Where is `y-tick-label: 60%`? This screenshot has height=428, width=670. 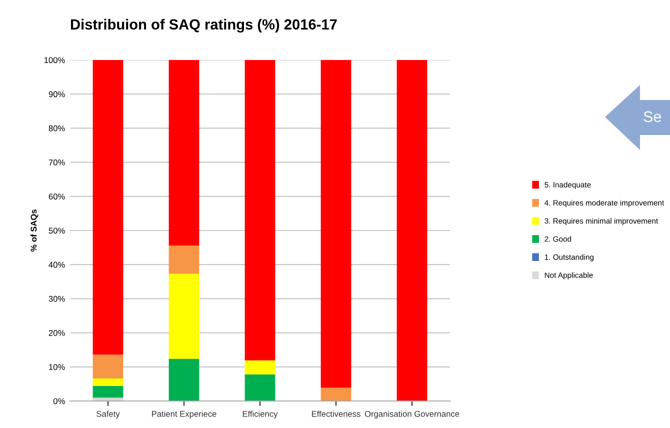 y-tick-label: 60% is located at coordinates (56, 197).